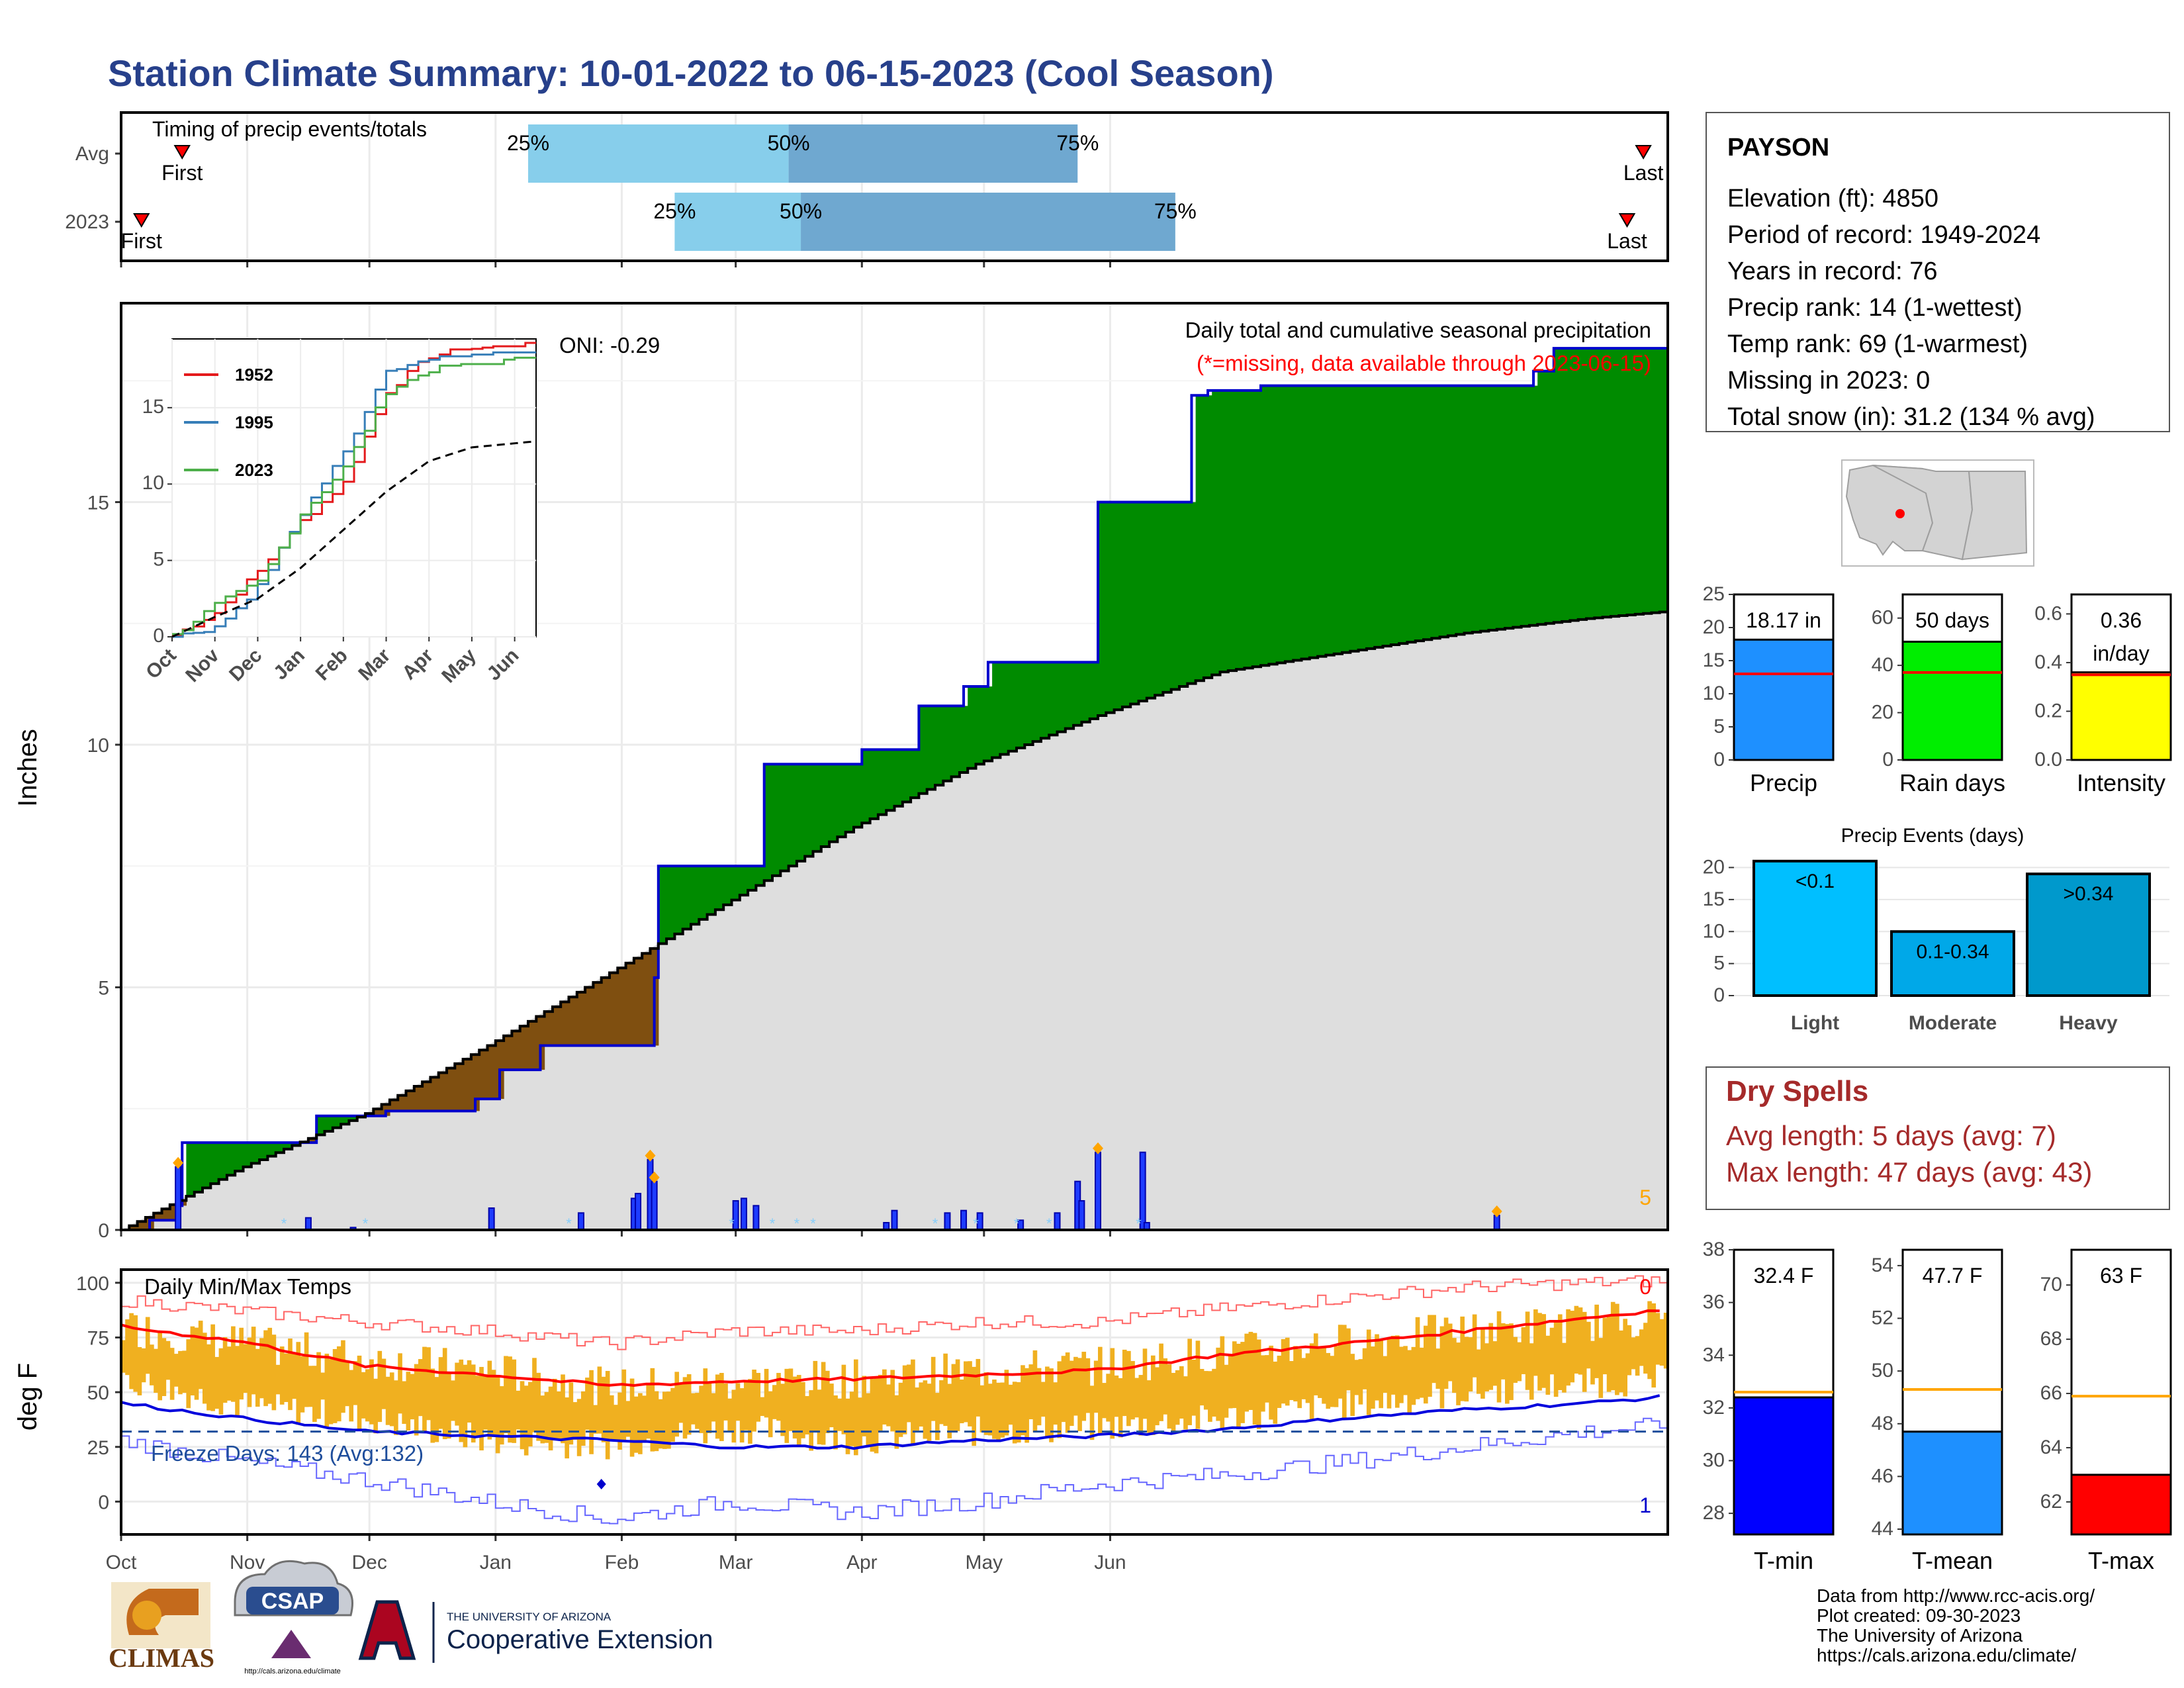 This screenshot has height=1688, width=2184. I want to click on temp-summary-tick-label: 36, so click(1714, 1302).